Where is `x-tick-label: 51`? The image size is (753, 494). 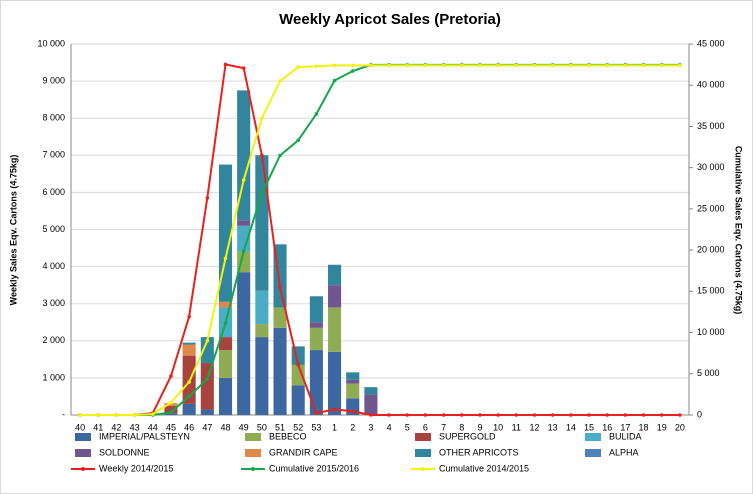
x-tick-label: 51 is located at coordinates (280, 427).